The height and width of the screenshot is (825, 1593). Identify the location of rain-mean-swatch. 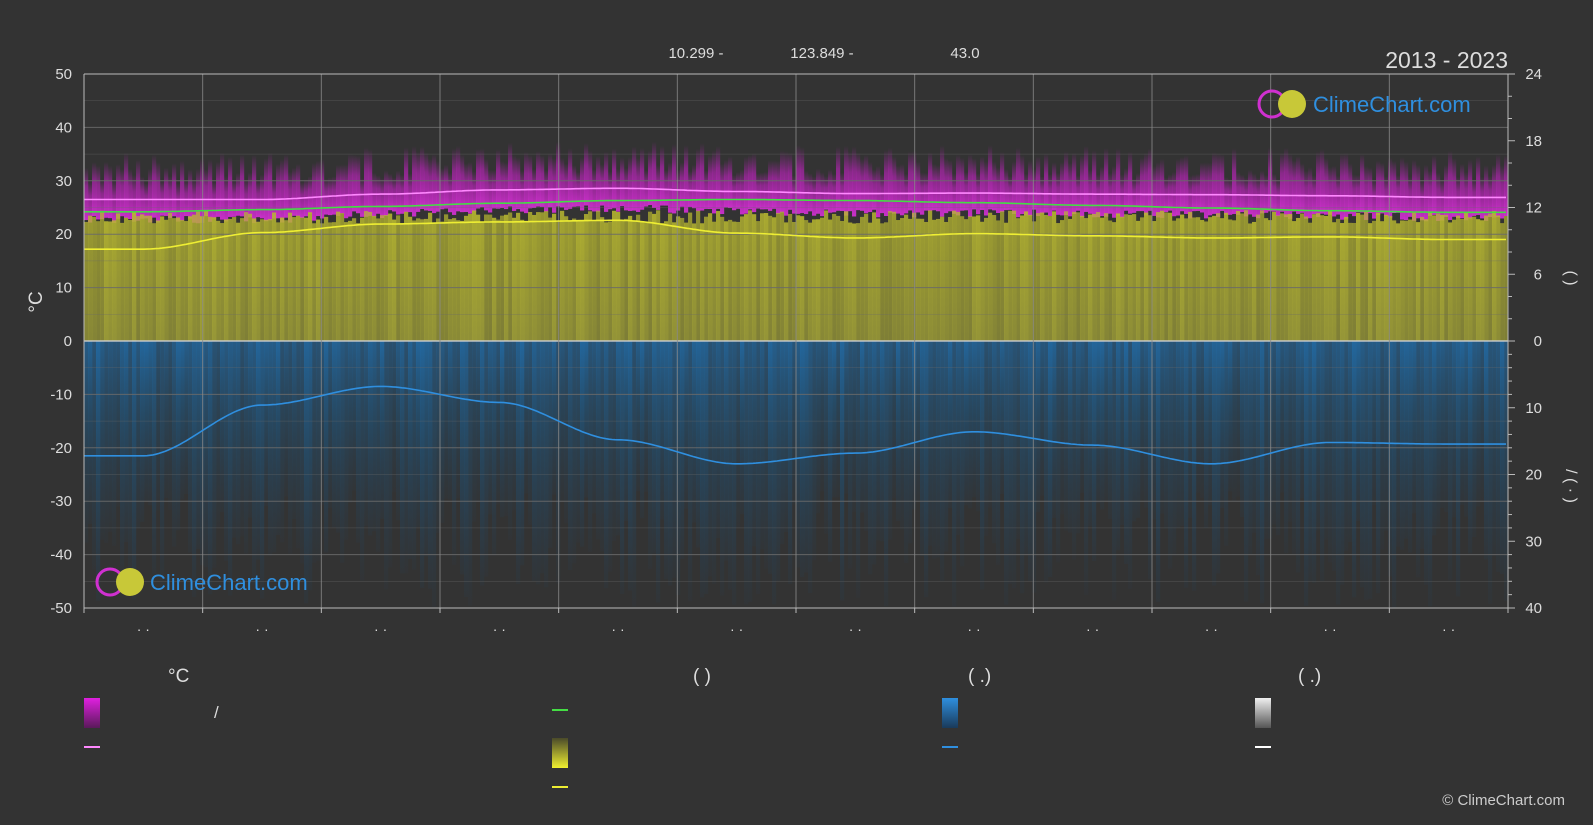
(950, 747).